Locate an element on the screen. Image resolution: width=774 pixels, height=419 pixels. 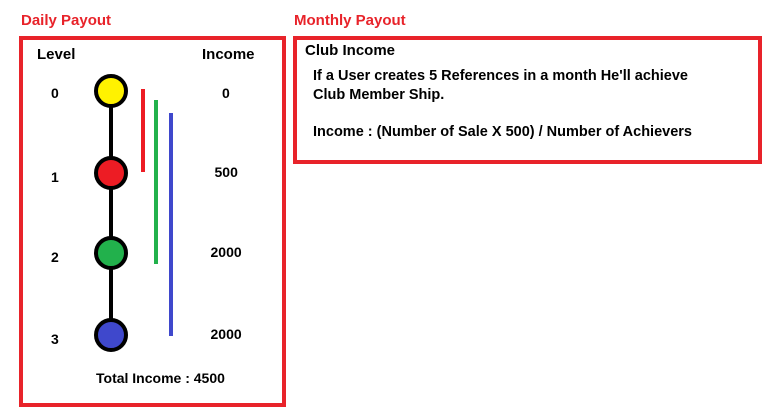
level-0-label: 0 is located at coordinates (55, 93).